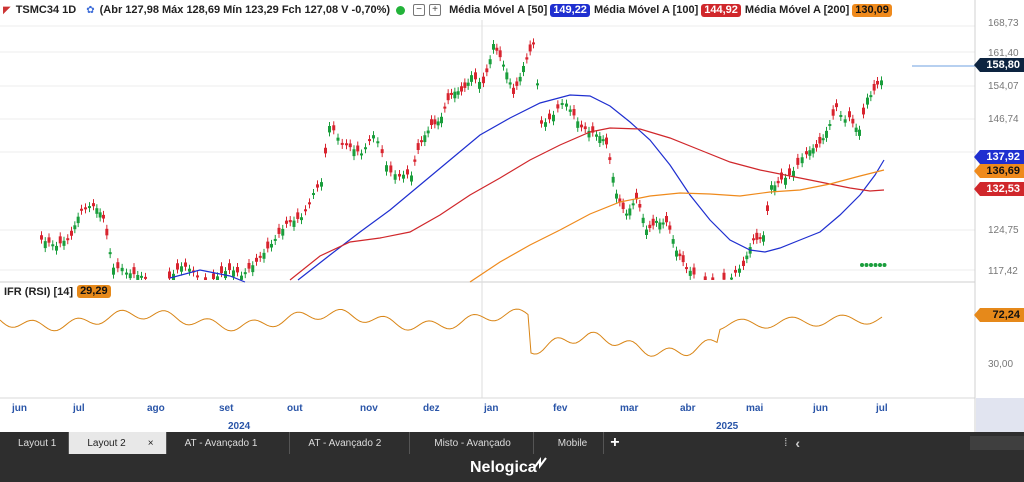 The image size is (1024, 482). Describe the element at coordinates (1003, 53) in the screenshot. I see `price-tick: 161,40` at that location.